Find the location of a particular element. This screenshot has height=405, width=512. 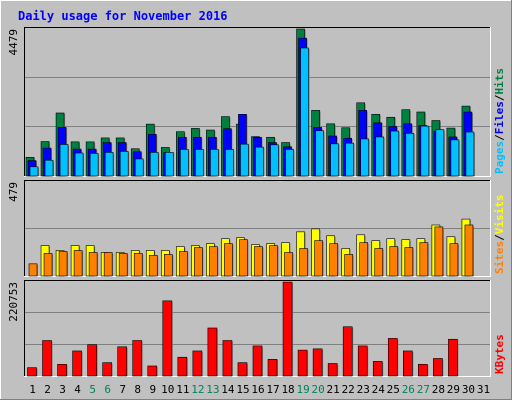

chart-title: Daily usage for November 2016 is located at coordinates (123, 16).